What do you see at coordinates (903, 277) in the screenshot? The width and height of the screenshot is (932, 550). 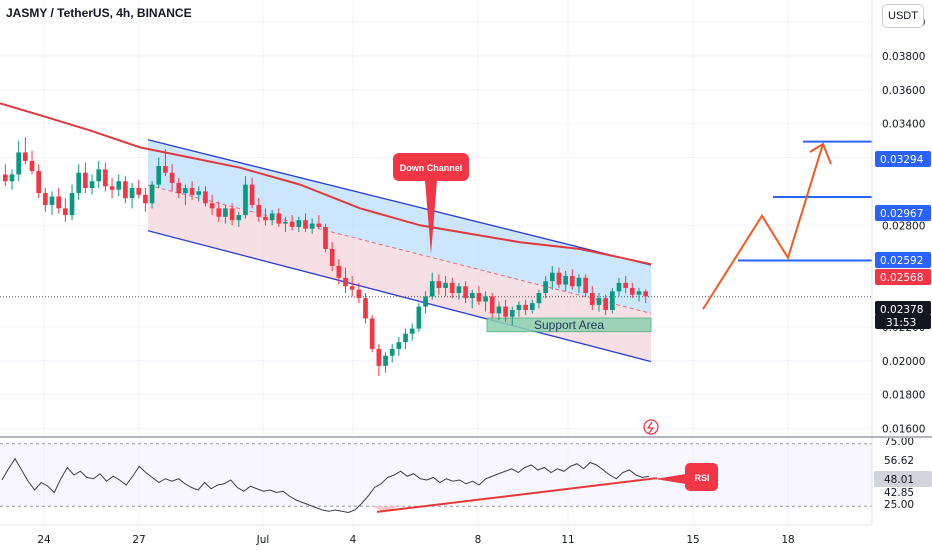 I see `price-badge` at bounding box center [903, 277].